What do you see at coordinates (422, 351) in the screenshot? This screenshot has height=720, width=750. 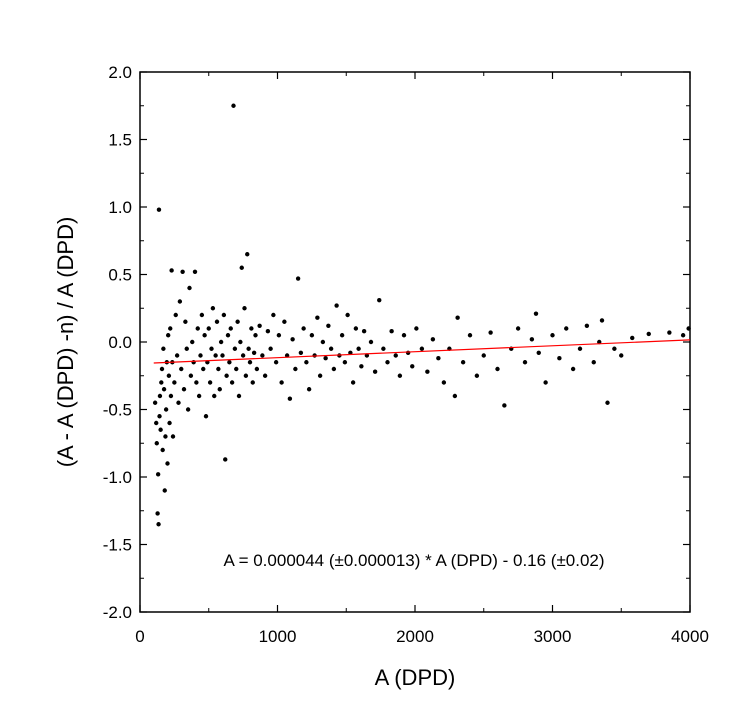 I see `fit-line` at bounding box center [422, 351].